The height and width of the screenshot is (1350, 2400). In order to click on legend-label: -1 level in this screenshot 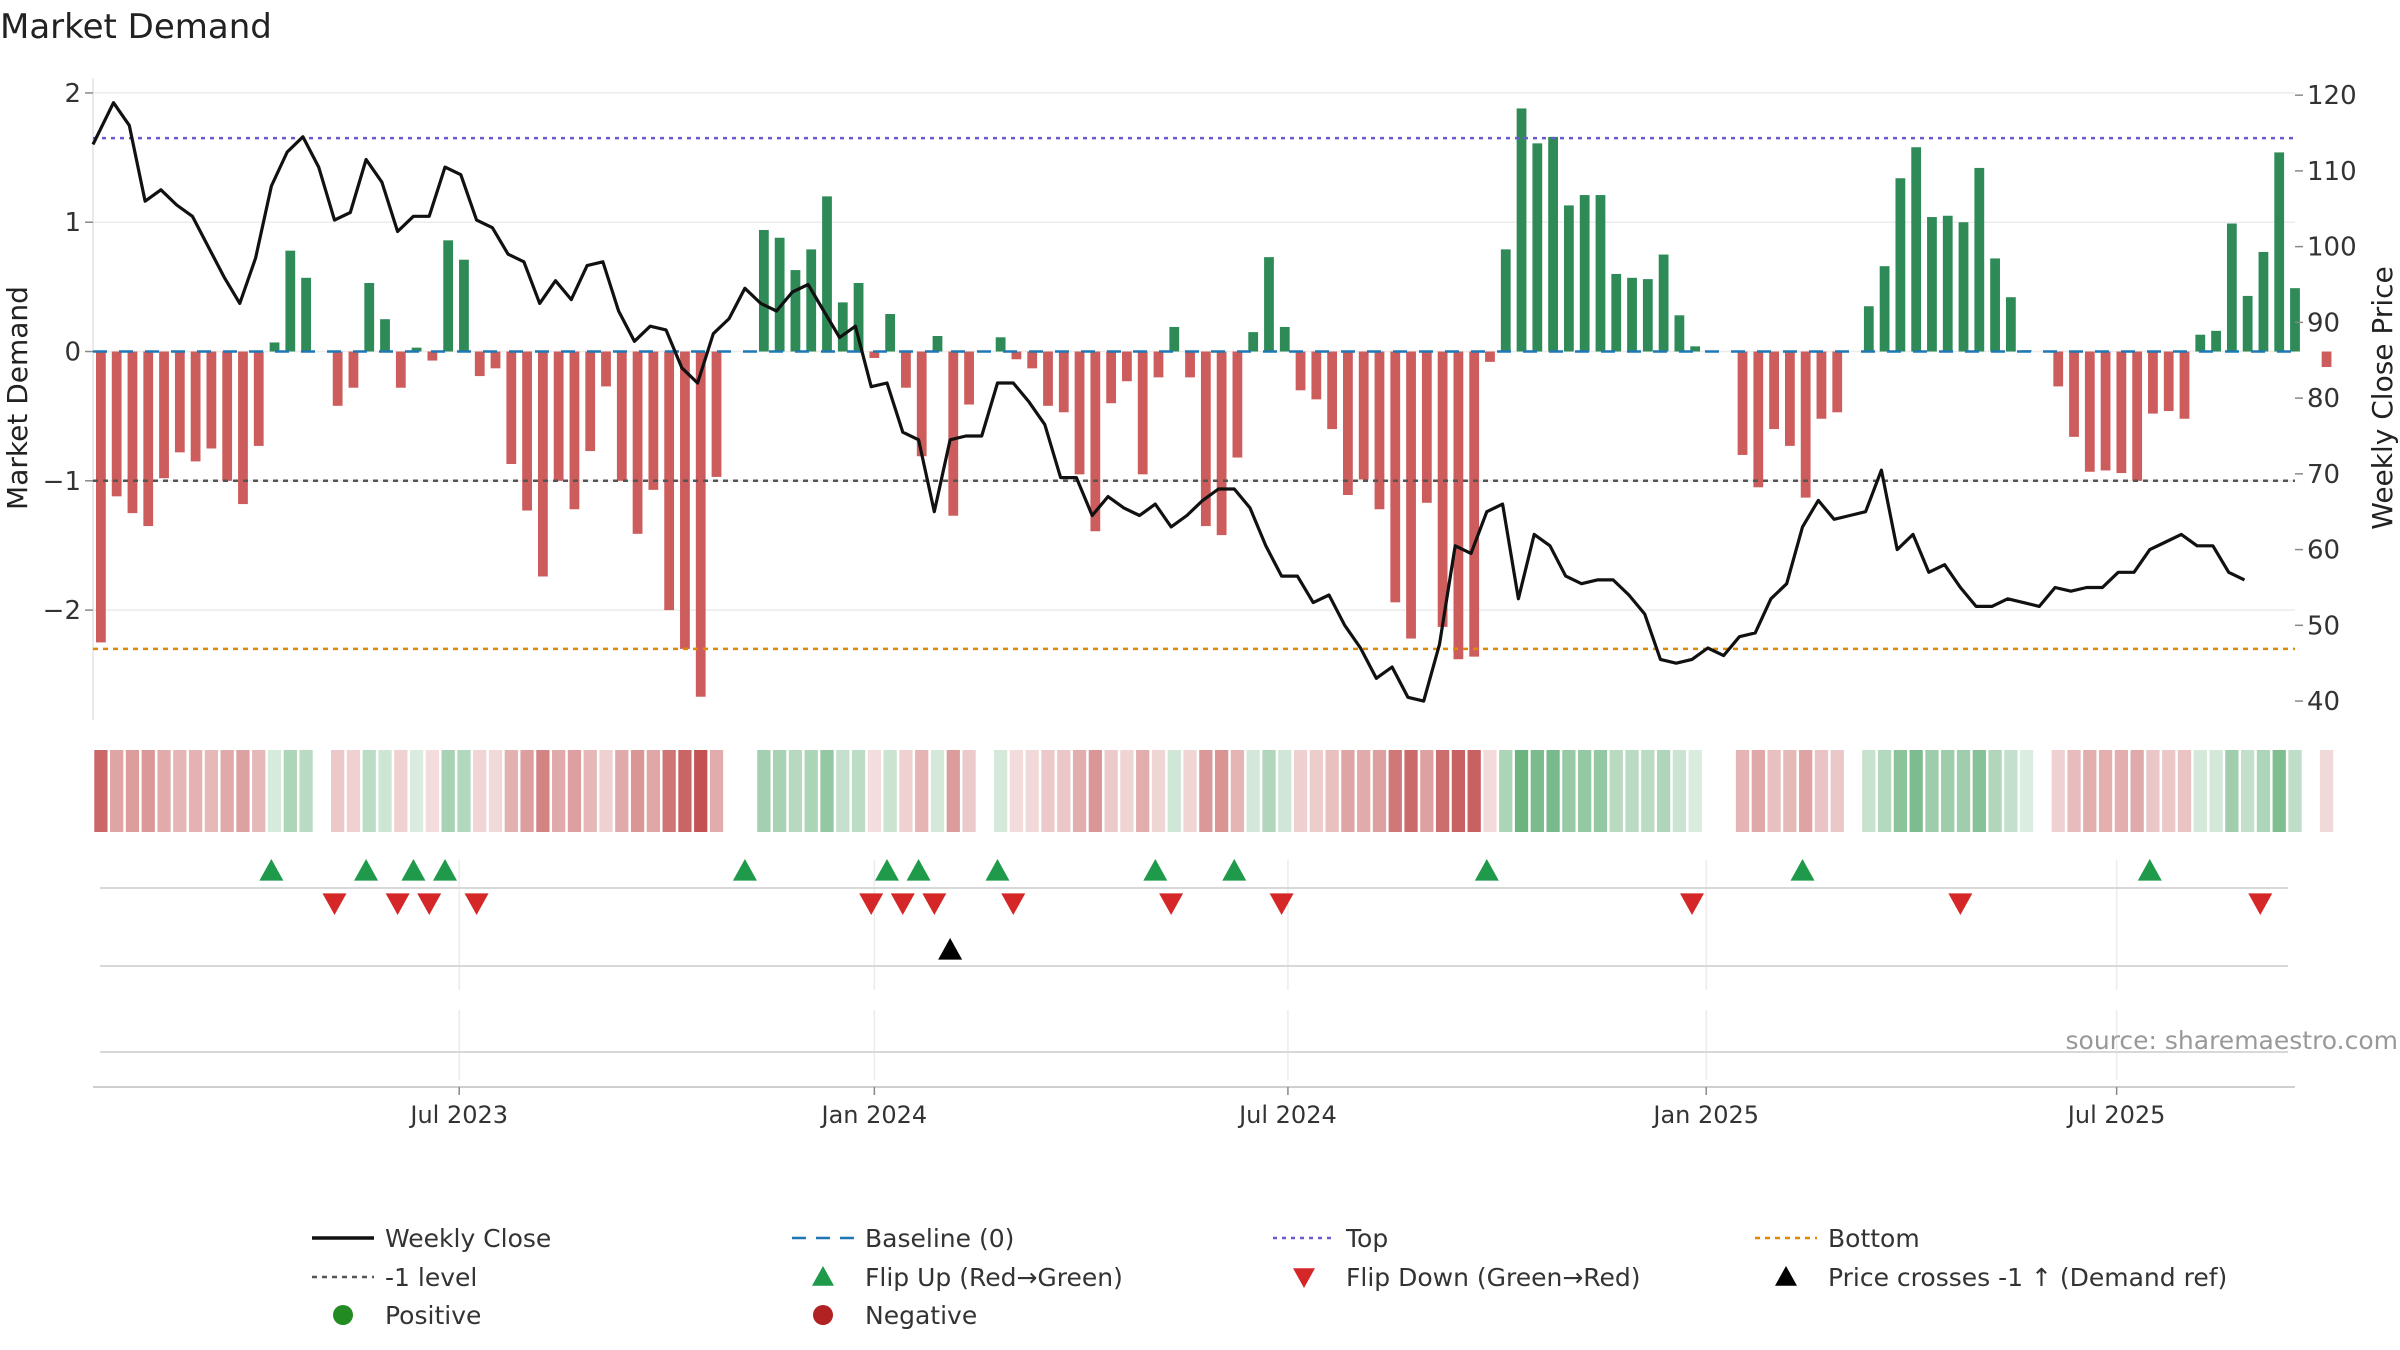, I will do `click(431, 1277)`.